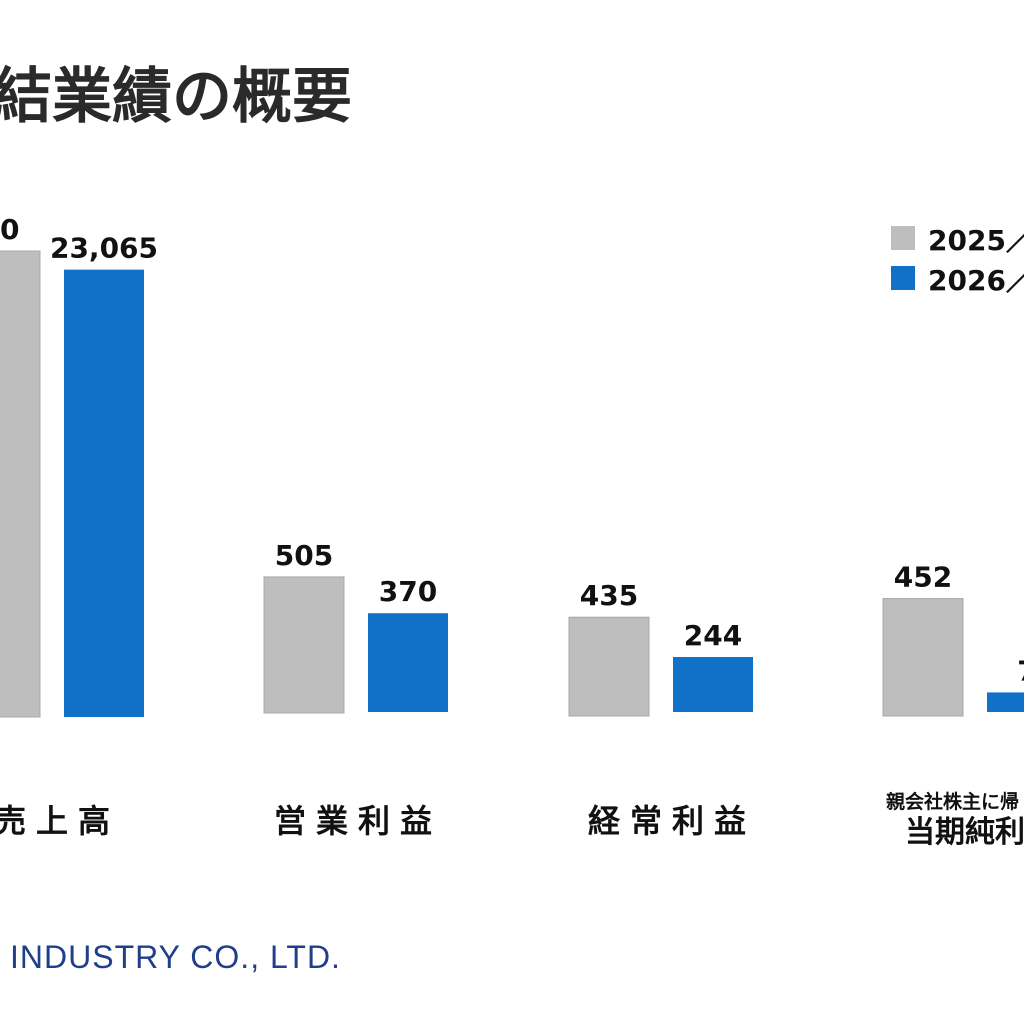 The width and height of the screenshot is (1024, 1024). I want to click on value-label-2026-1: 370, so click(408, 591).